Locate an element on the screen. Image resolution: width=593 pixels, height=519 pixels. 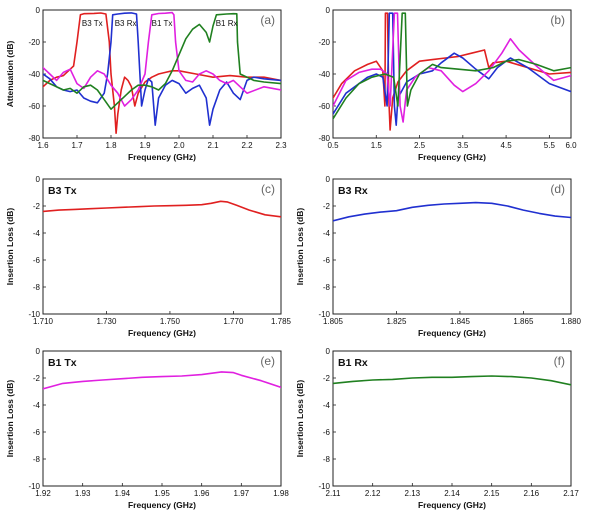
x-tick-label: 2.12 is located at coordinates (373, 493).